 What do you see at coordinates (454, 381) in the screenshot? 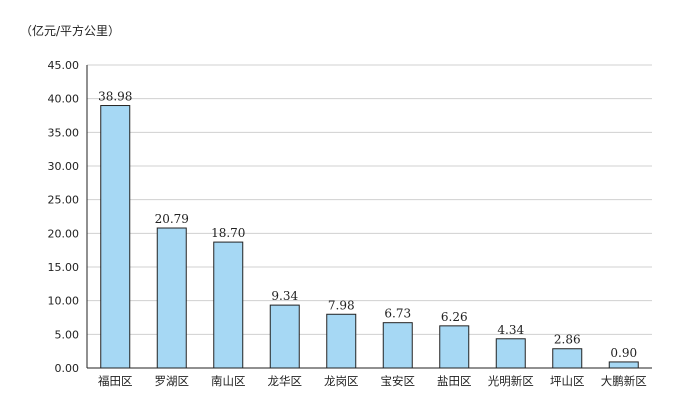
I see `x-tick-label: 盐田区` at bounding box center [454, 381].